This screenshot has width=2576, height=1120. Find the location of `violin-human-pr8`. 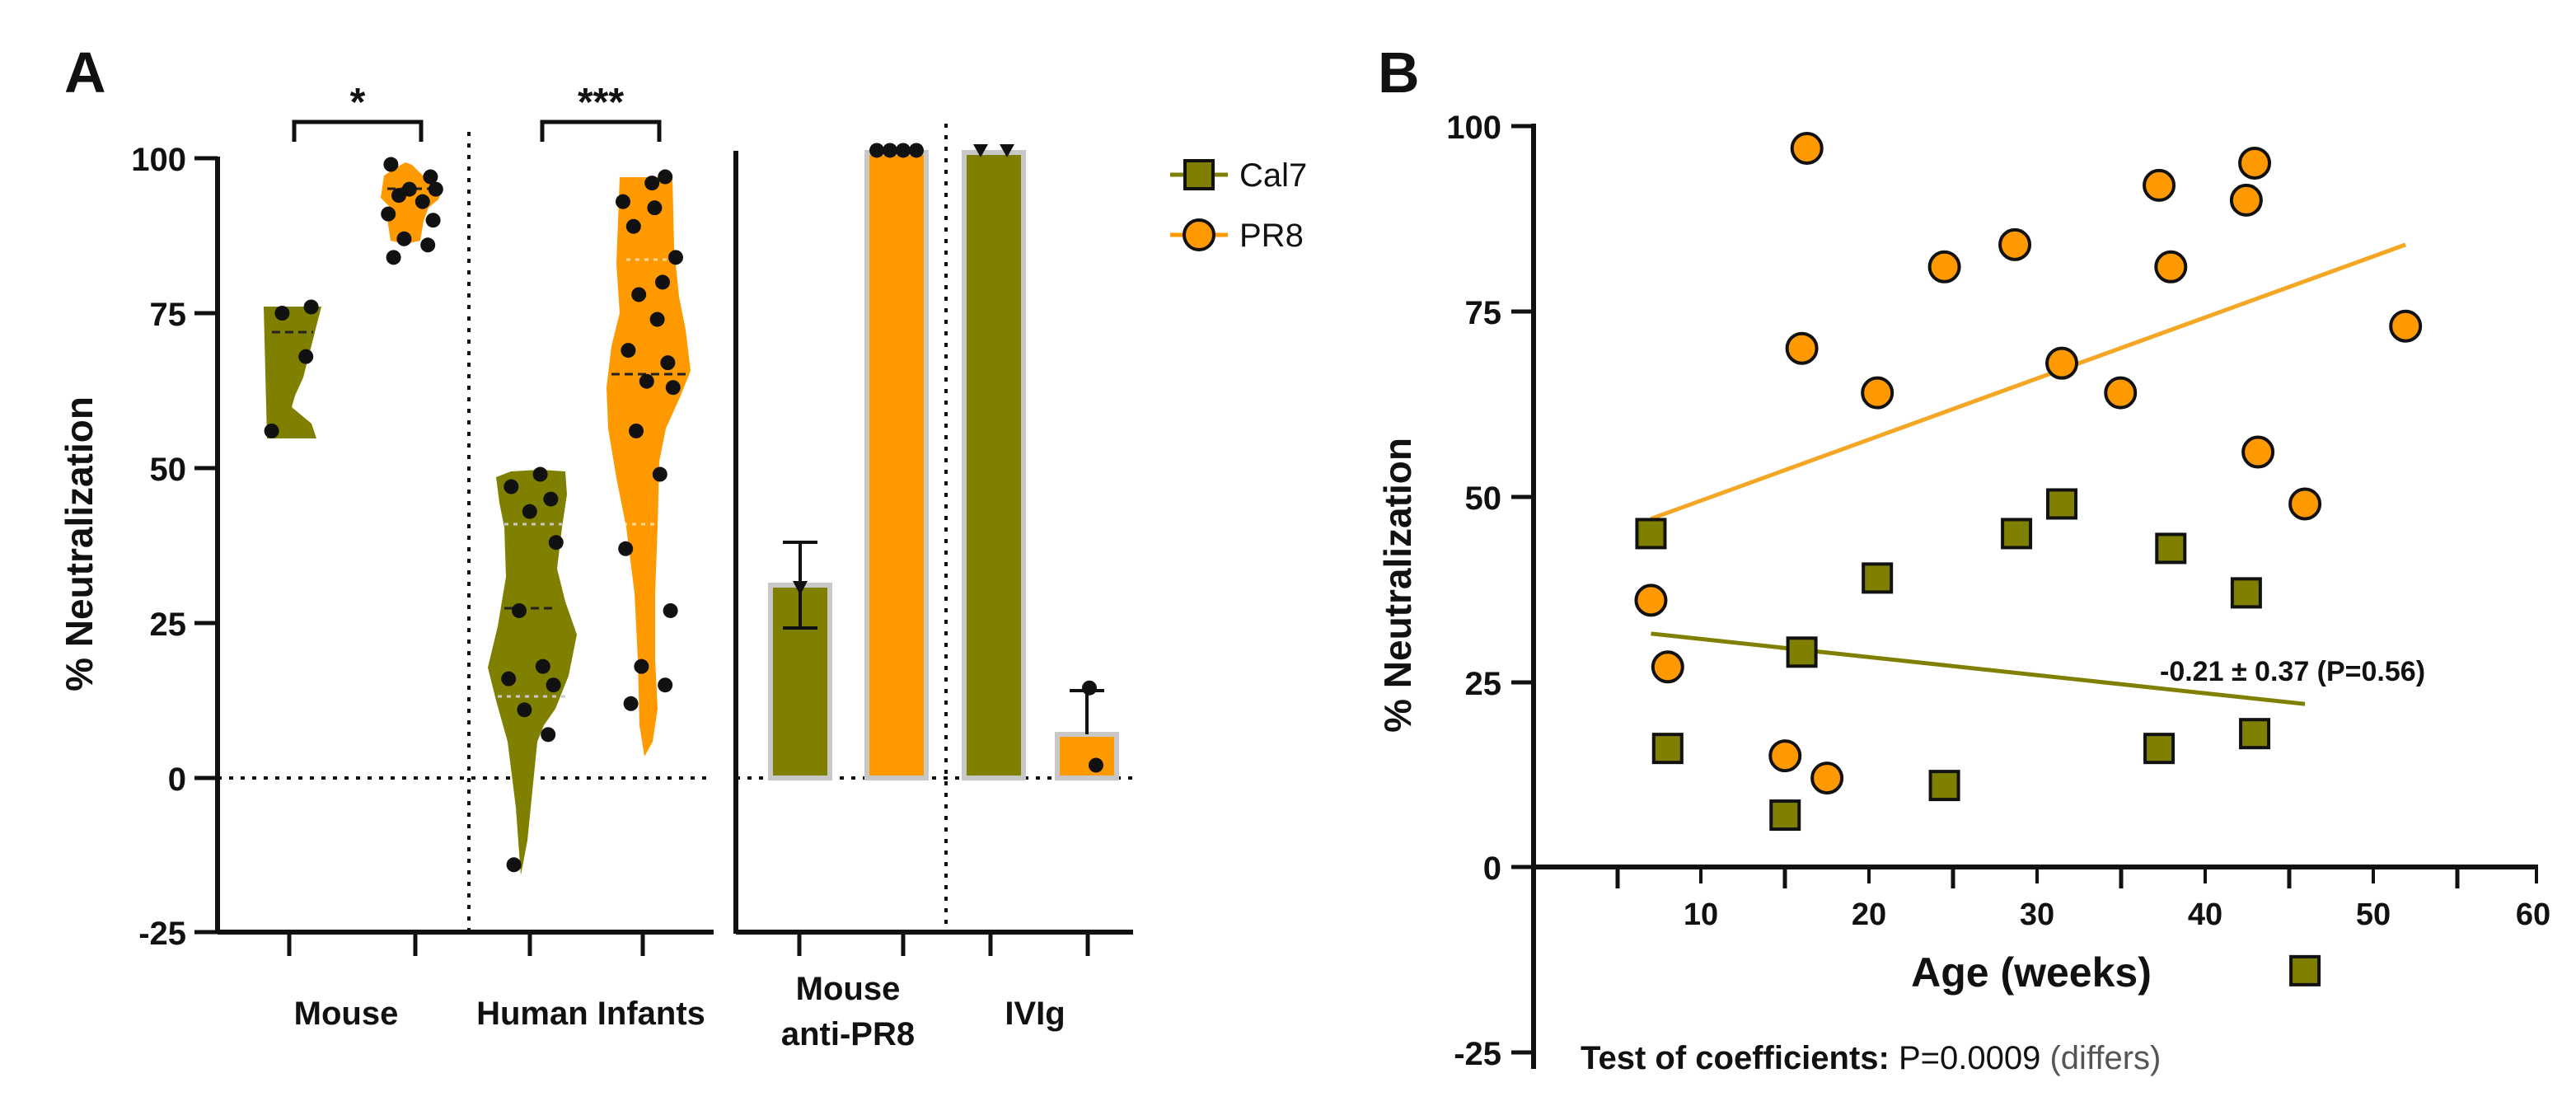

violin-human-pr8 is located at coordinates (649, 467).